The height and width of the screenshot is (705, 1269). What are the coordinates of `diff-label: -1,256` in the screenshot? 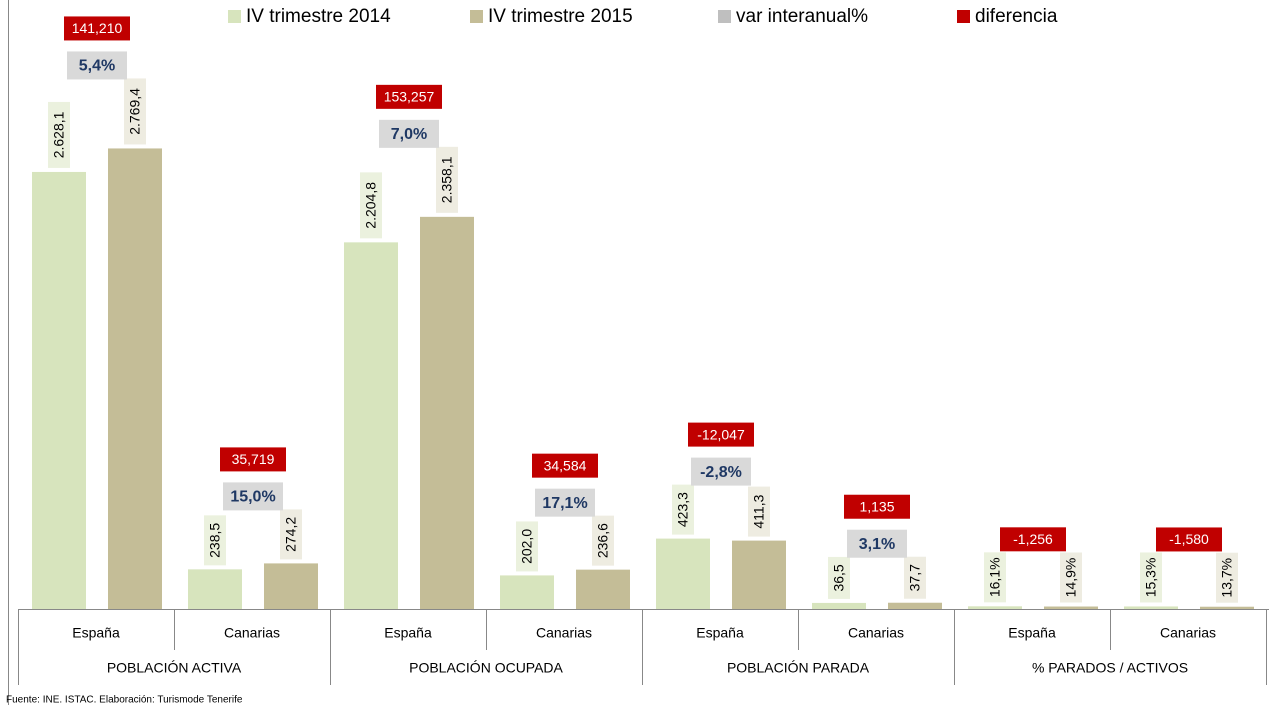 It's located at (1033, 539).